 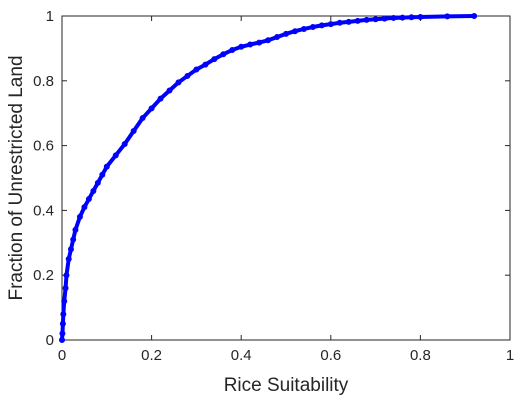 What do you see at coordinates (151, 355) in the screenshot?
I see `x-tick-label: 0.2` at bounding box center [151, 355].